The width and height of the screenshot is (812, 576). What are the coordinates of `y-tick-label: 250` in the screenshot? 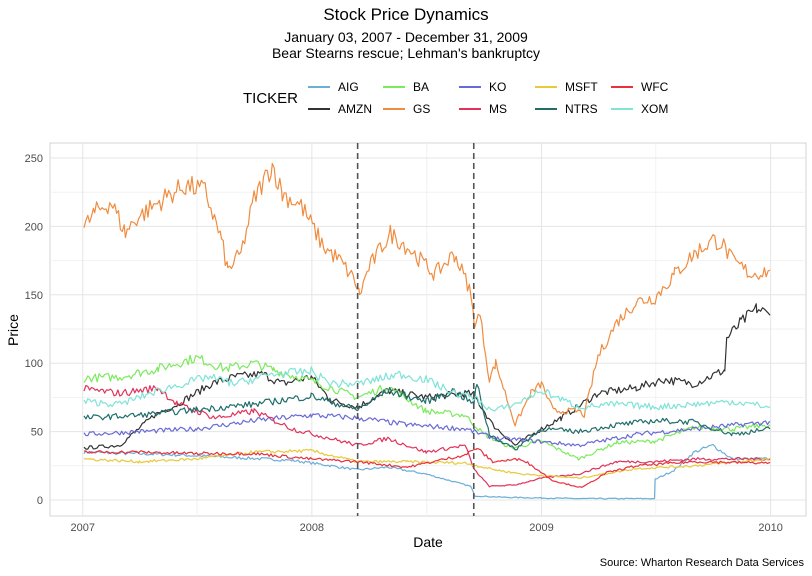 It's located at (34, 159).